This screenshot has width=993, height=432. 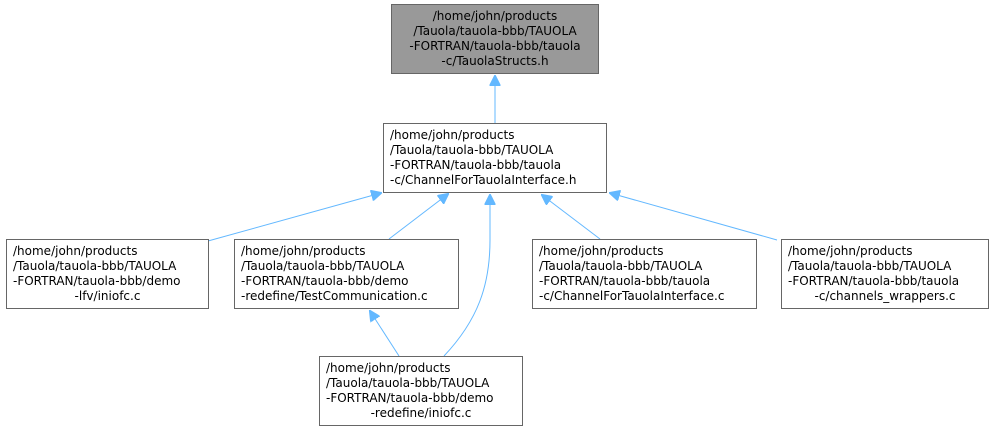 I want to click on node-line: -lfv/iniofc.c, so click(x=107, y=296).